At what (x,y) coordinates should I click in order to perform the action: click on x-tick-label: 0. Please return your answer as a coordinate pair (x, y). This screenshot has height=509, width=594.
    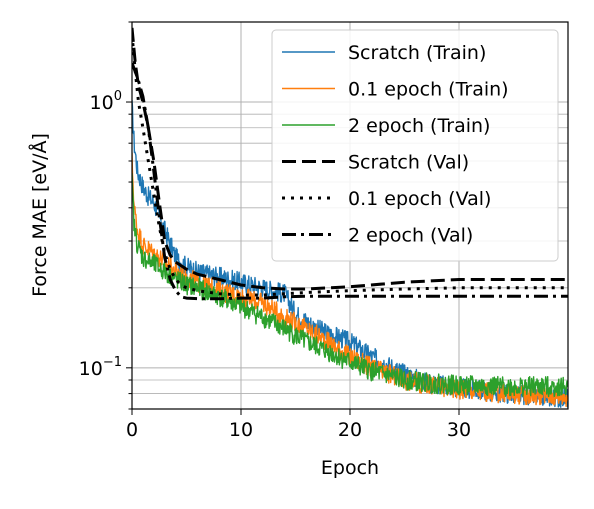
    Looking at the image, I should click on (132, 430).